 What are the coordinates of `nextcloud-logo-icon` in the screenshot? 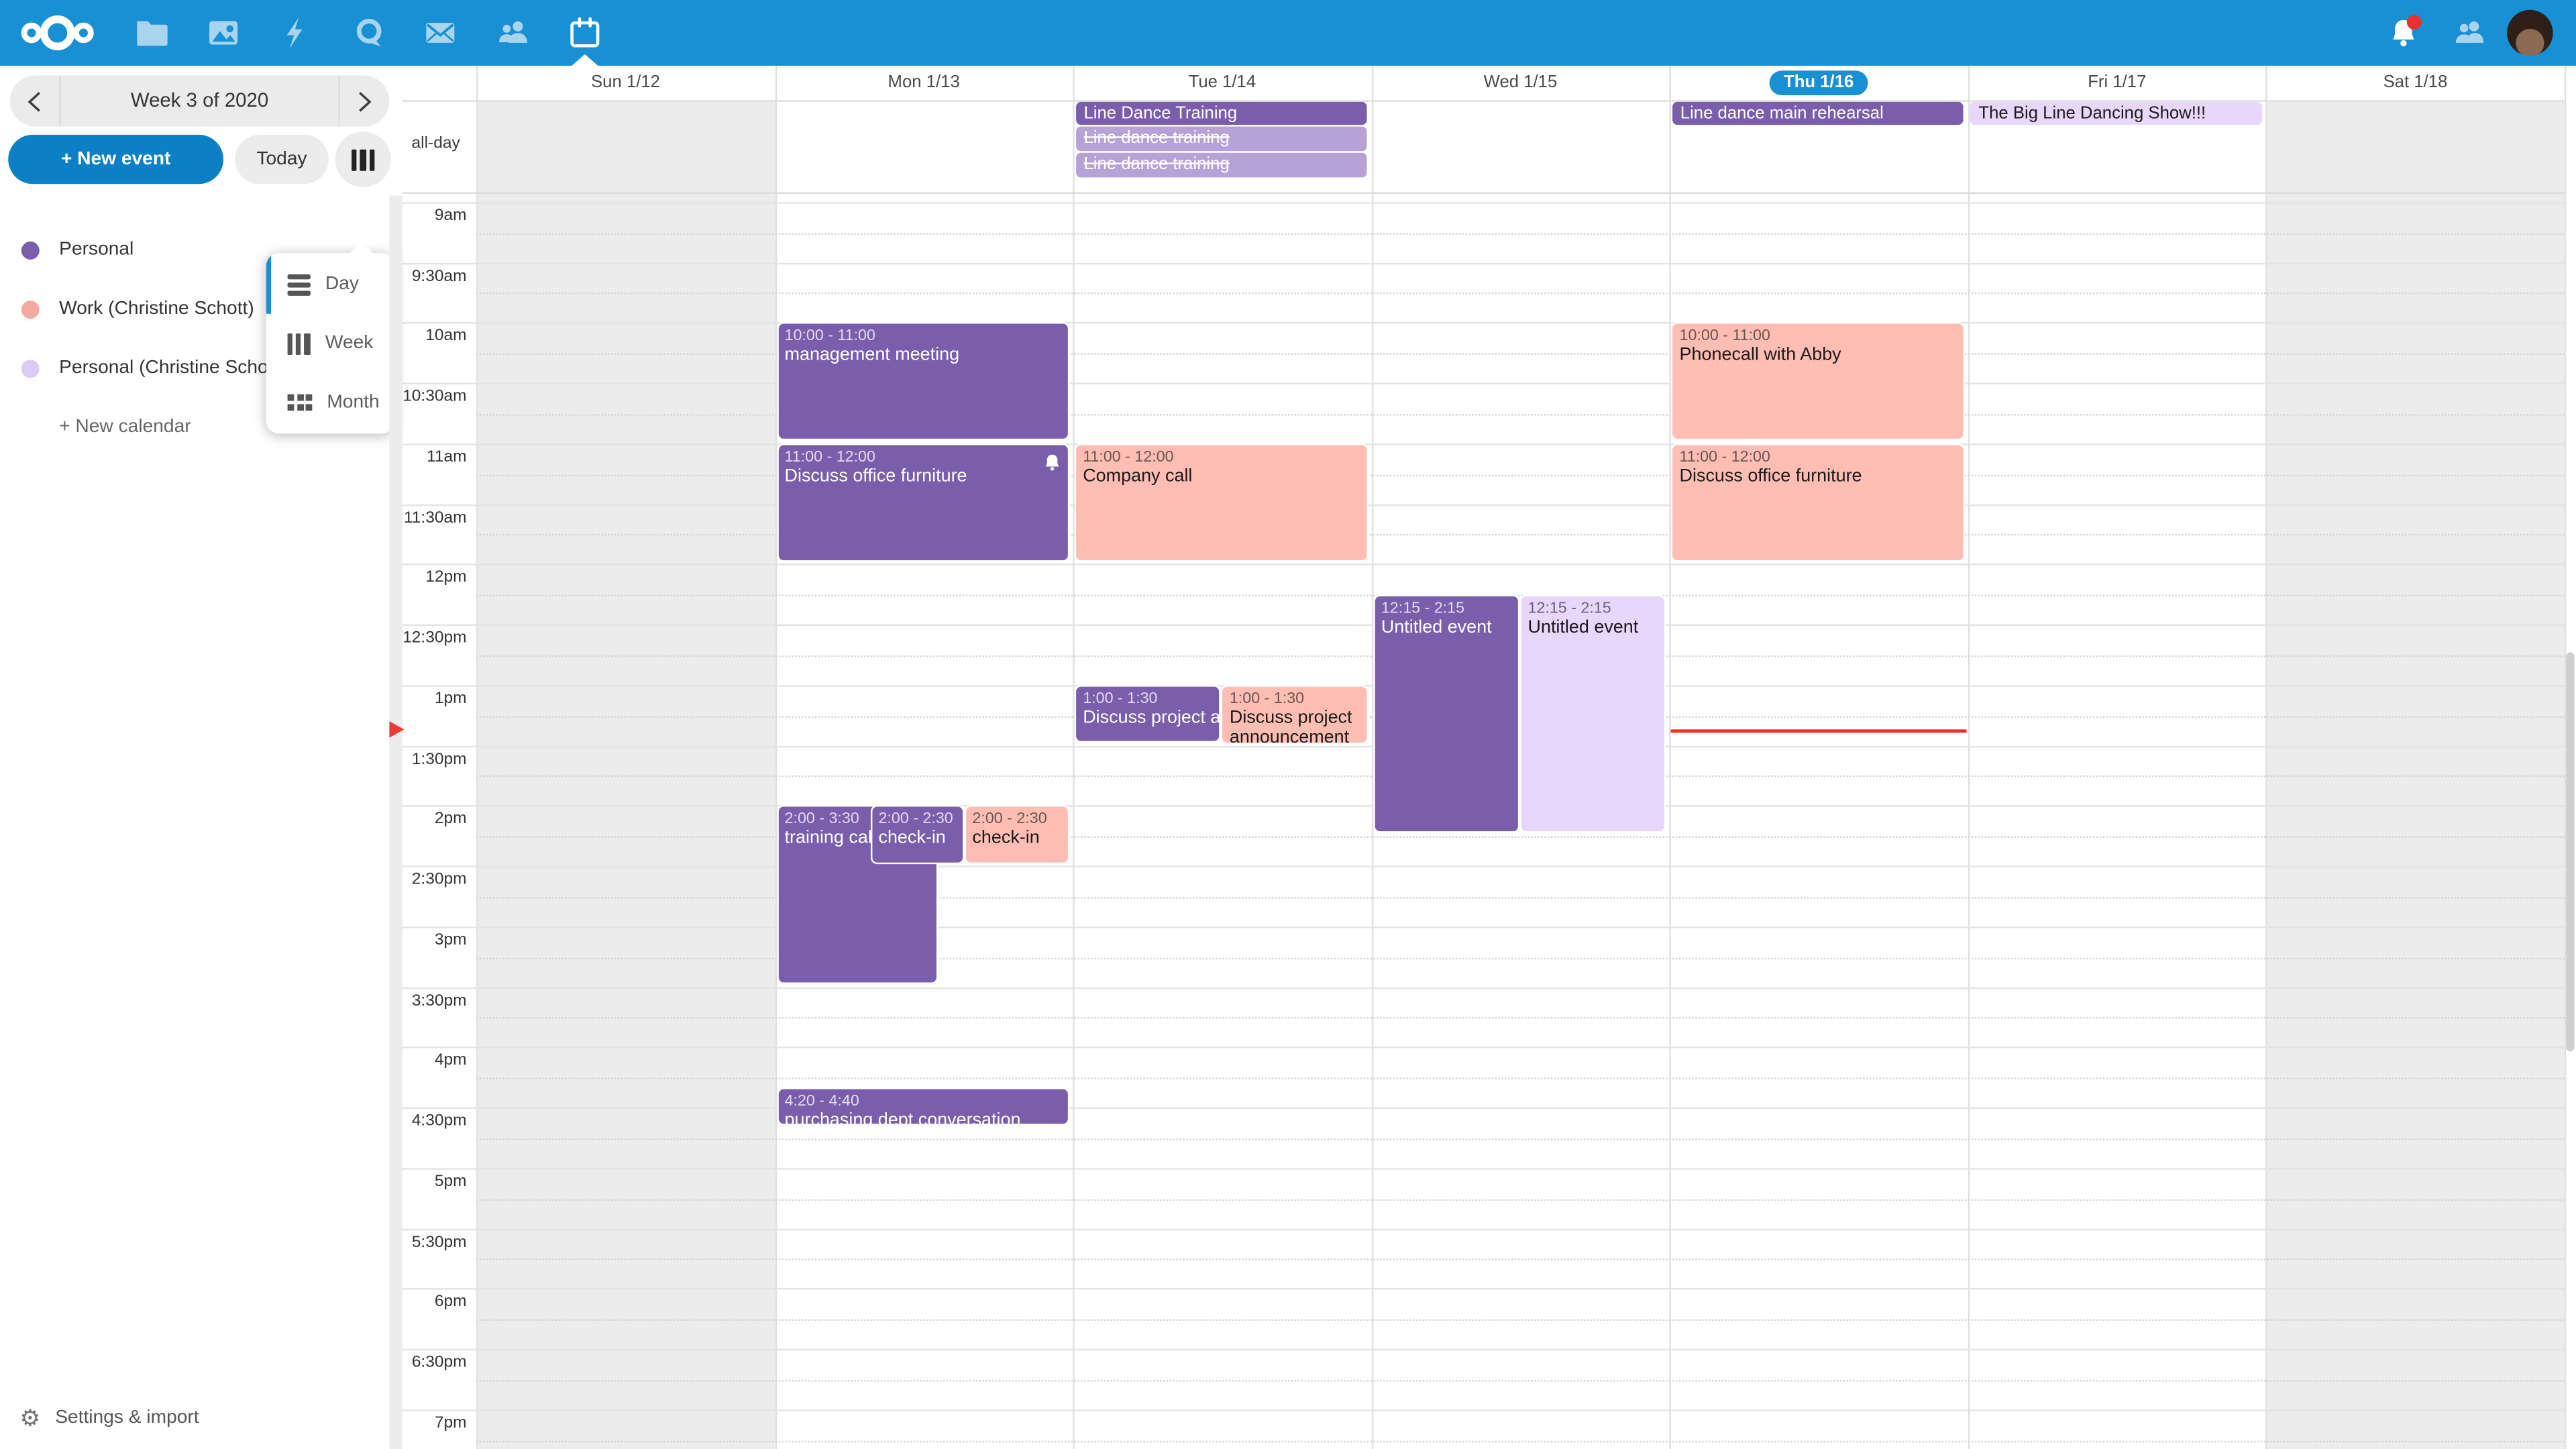 It's located at (57, 33).